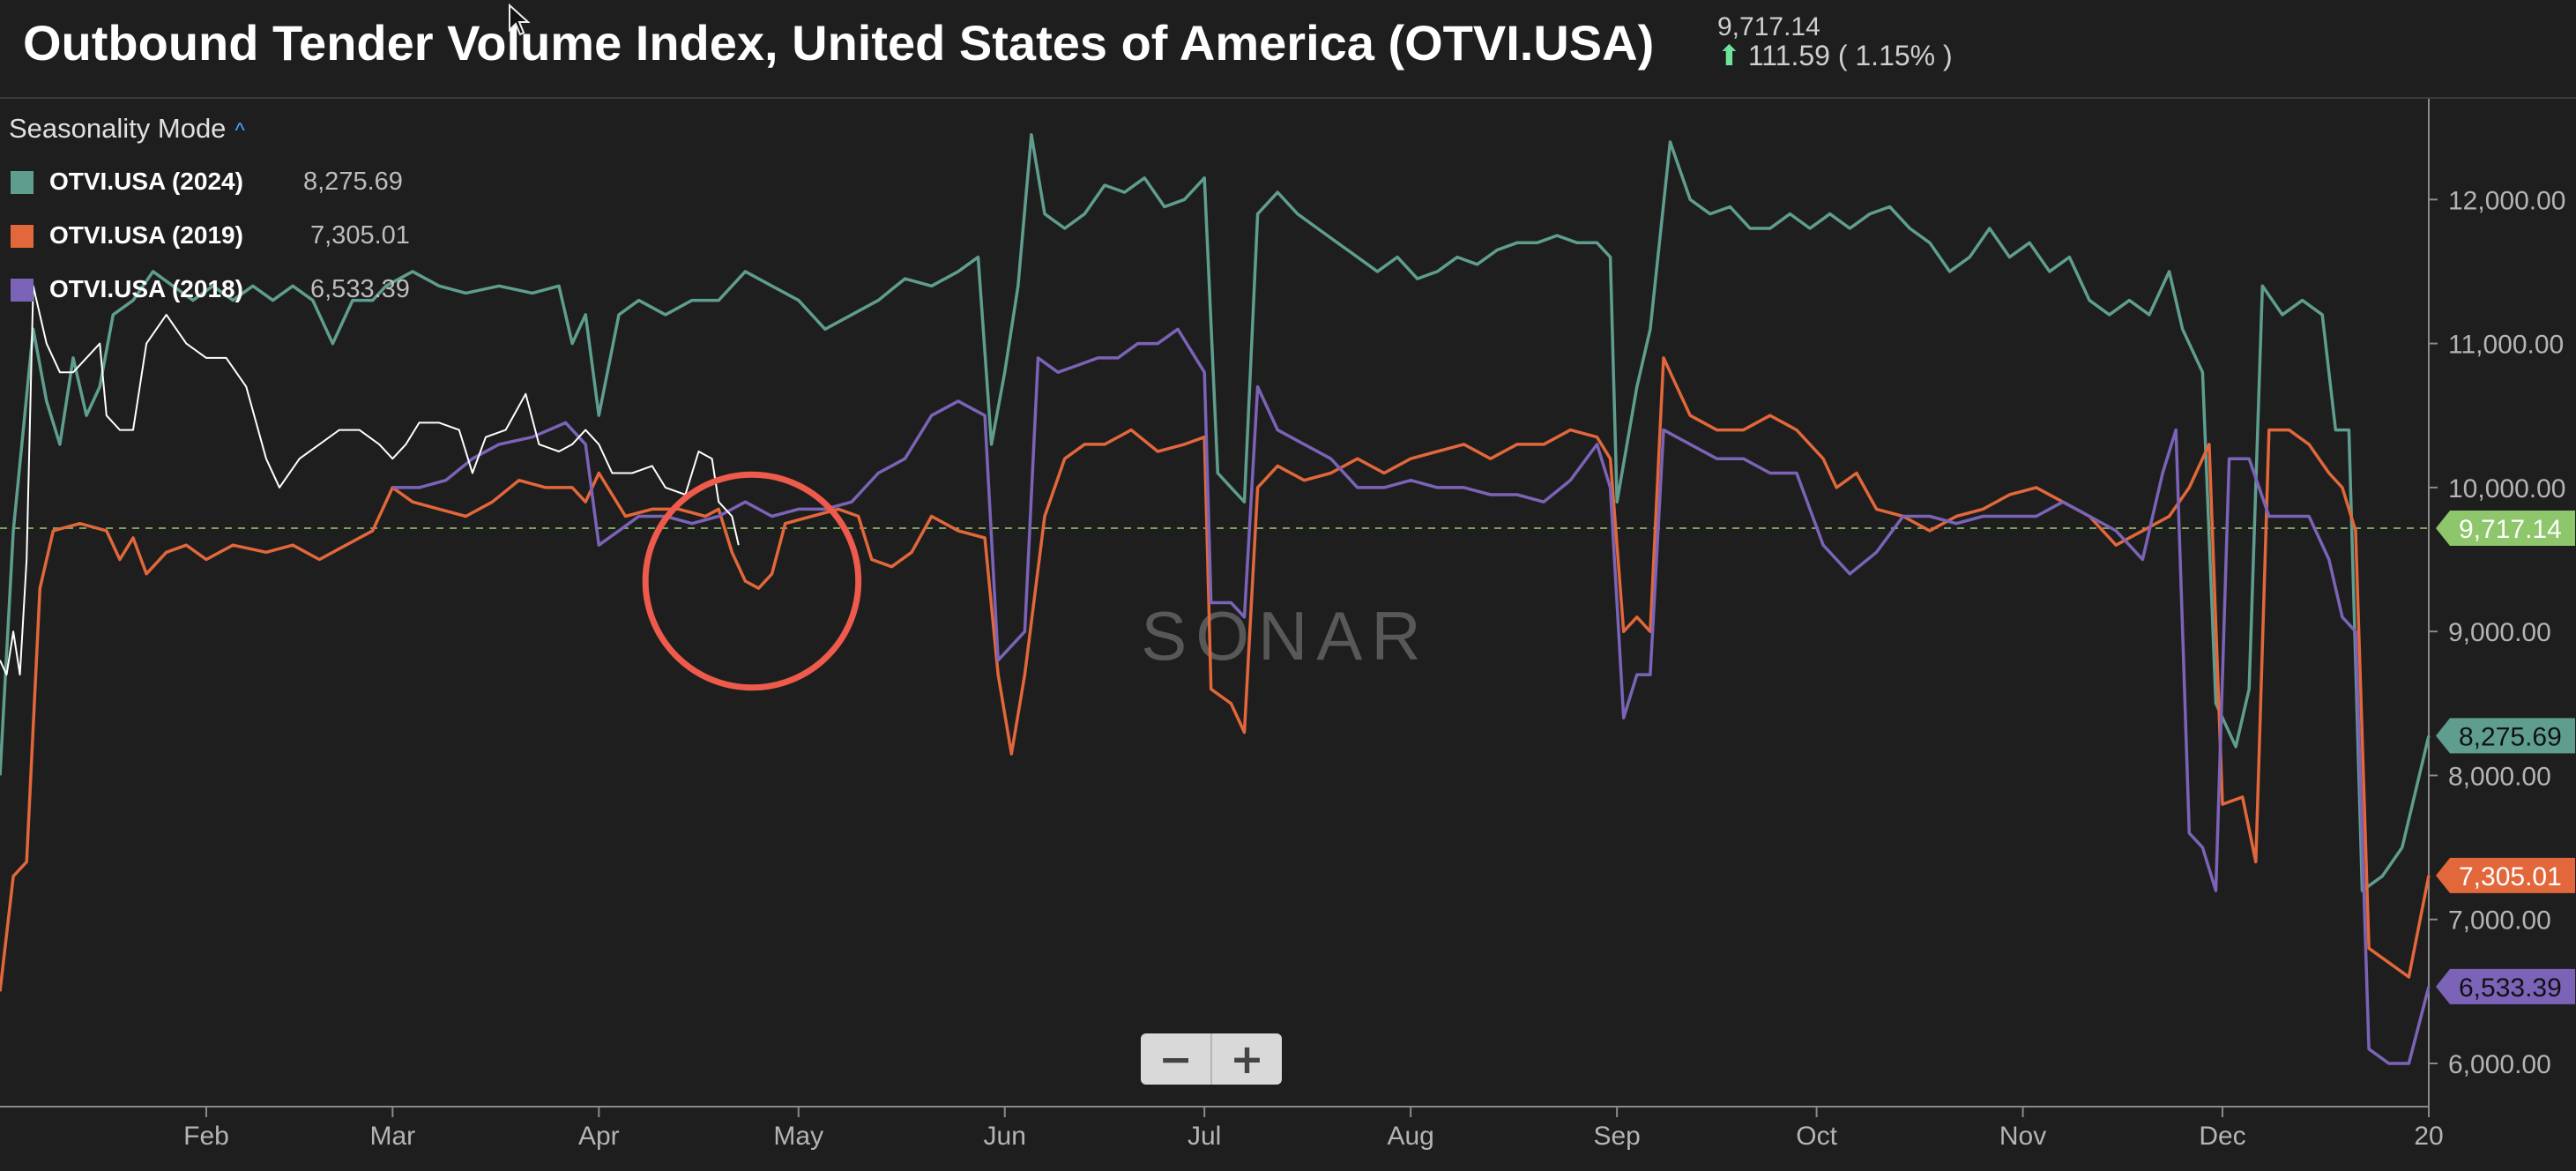 The width and height of the screenshot is (2576, 1171). I want to click on series-end-tag-2: 6,533.39, so click(2510, 988).